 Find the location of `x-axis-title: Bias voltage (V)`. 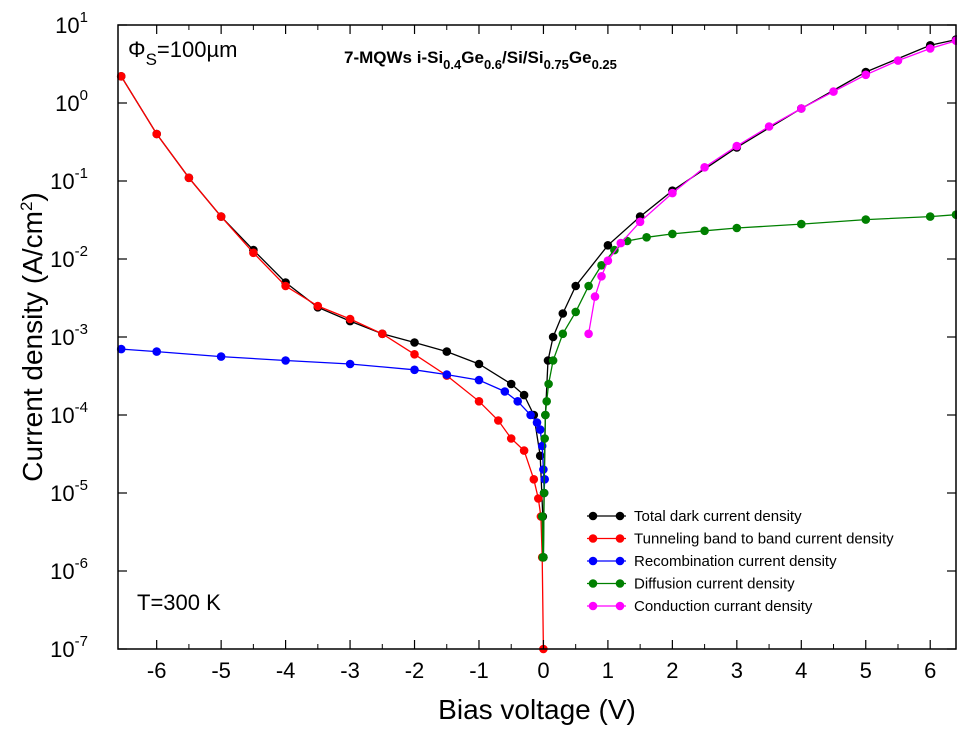

x-axis-title: Bias voltage (V) is located at coordinates (537, 709).